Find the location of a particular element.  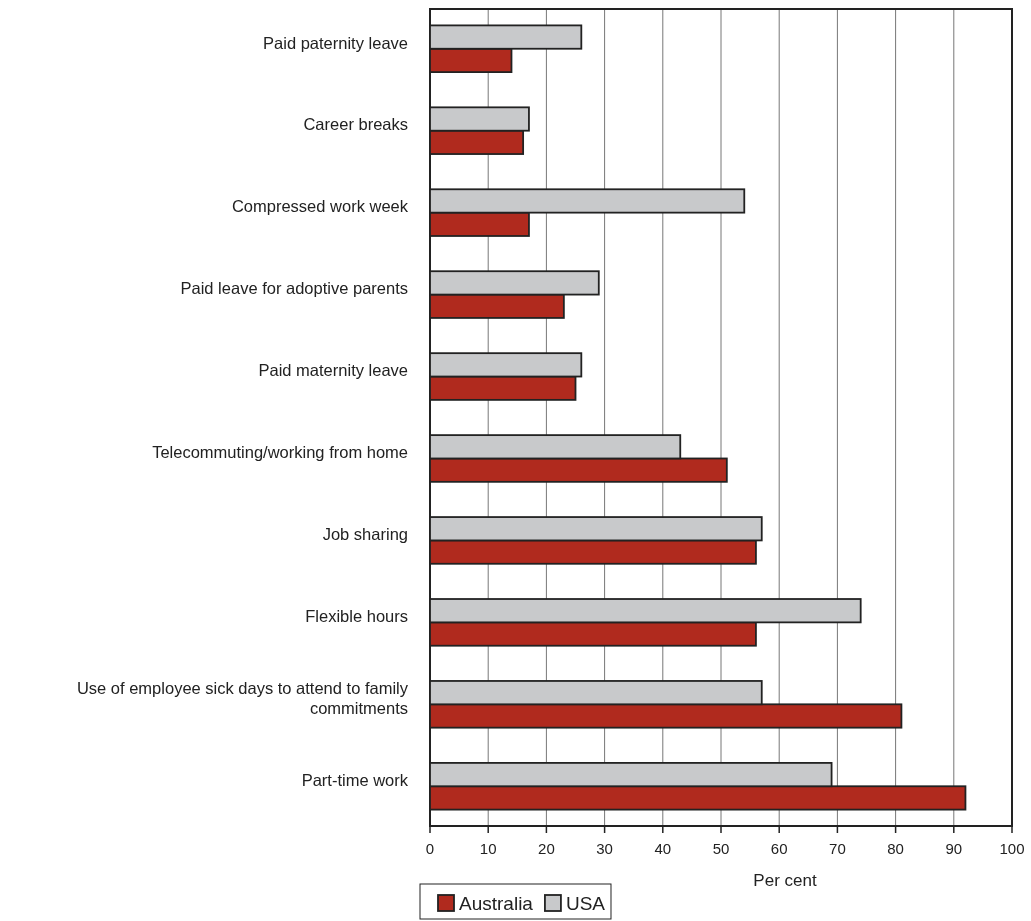

y-tick-label: Part-time work is located at coordinates (355, 780).